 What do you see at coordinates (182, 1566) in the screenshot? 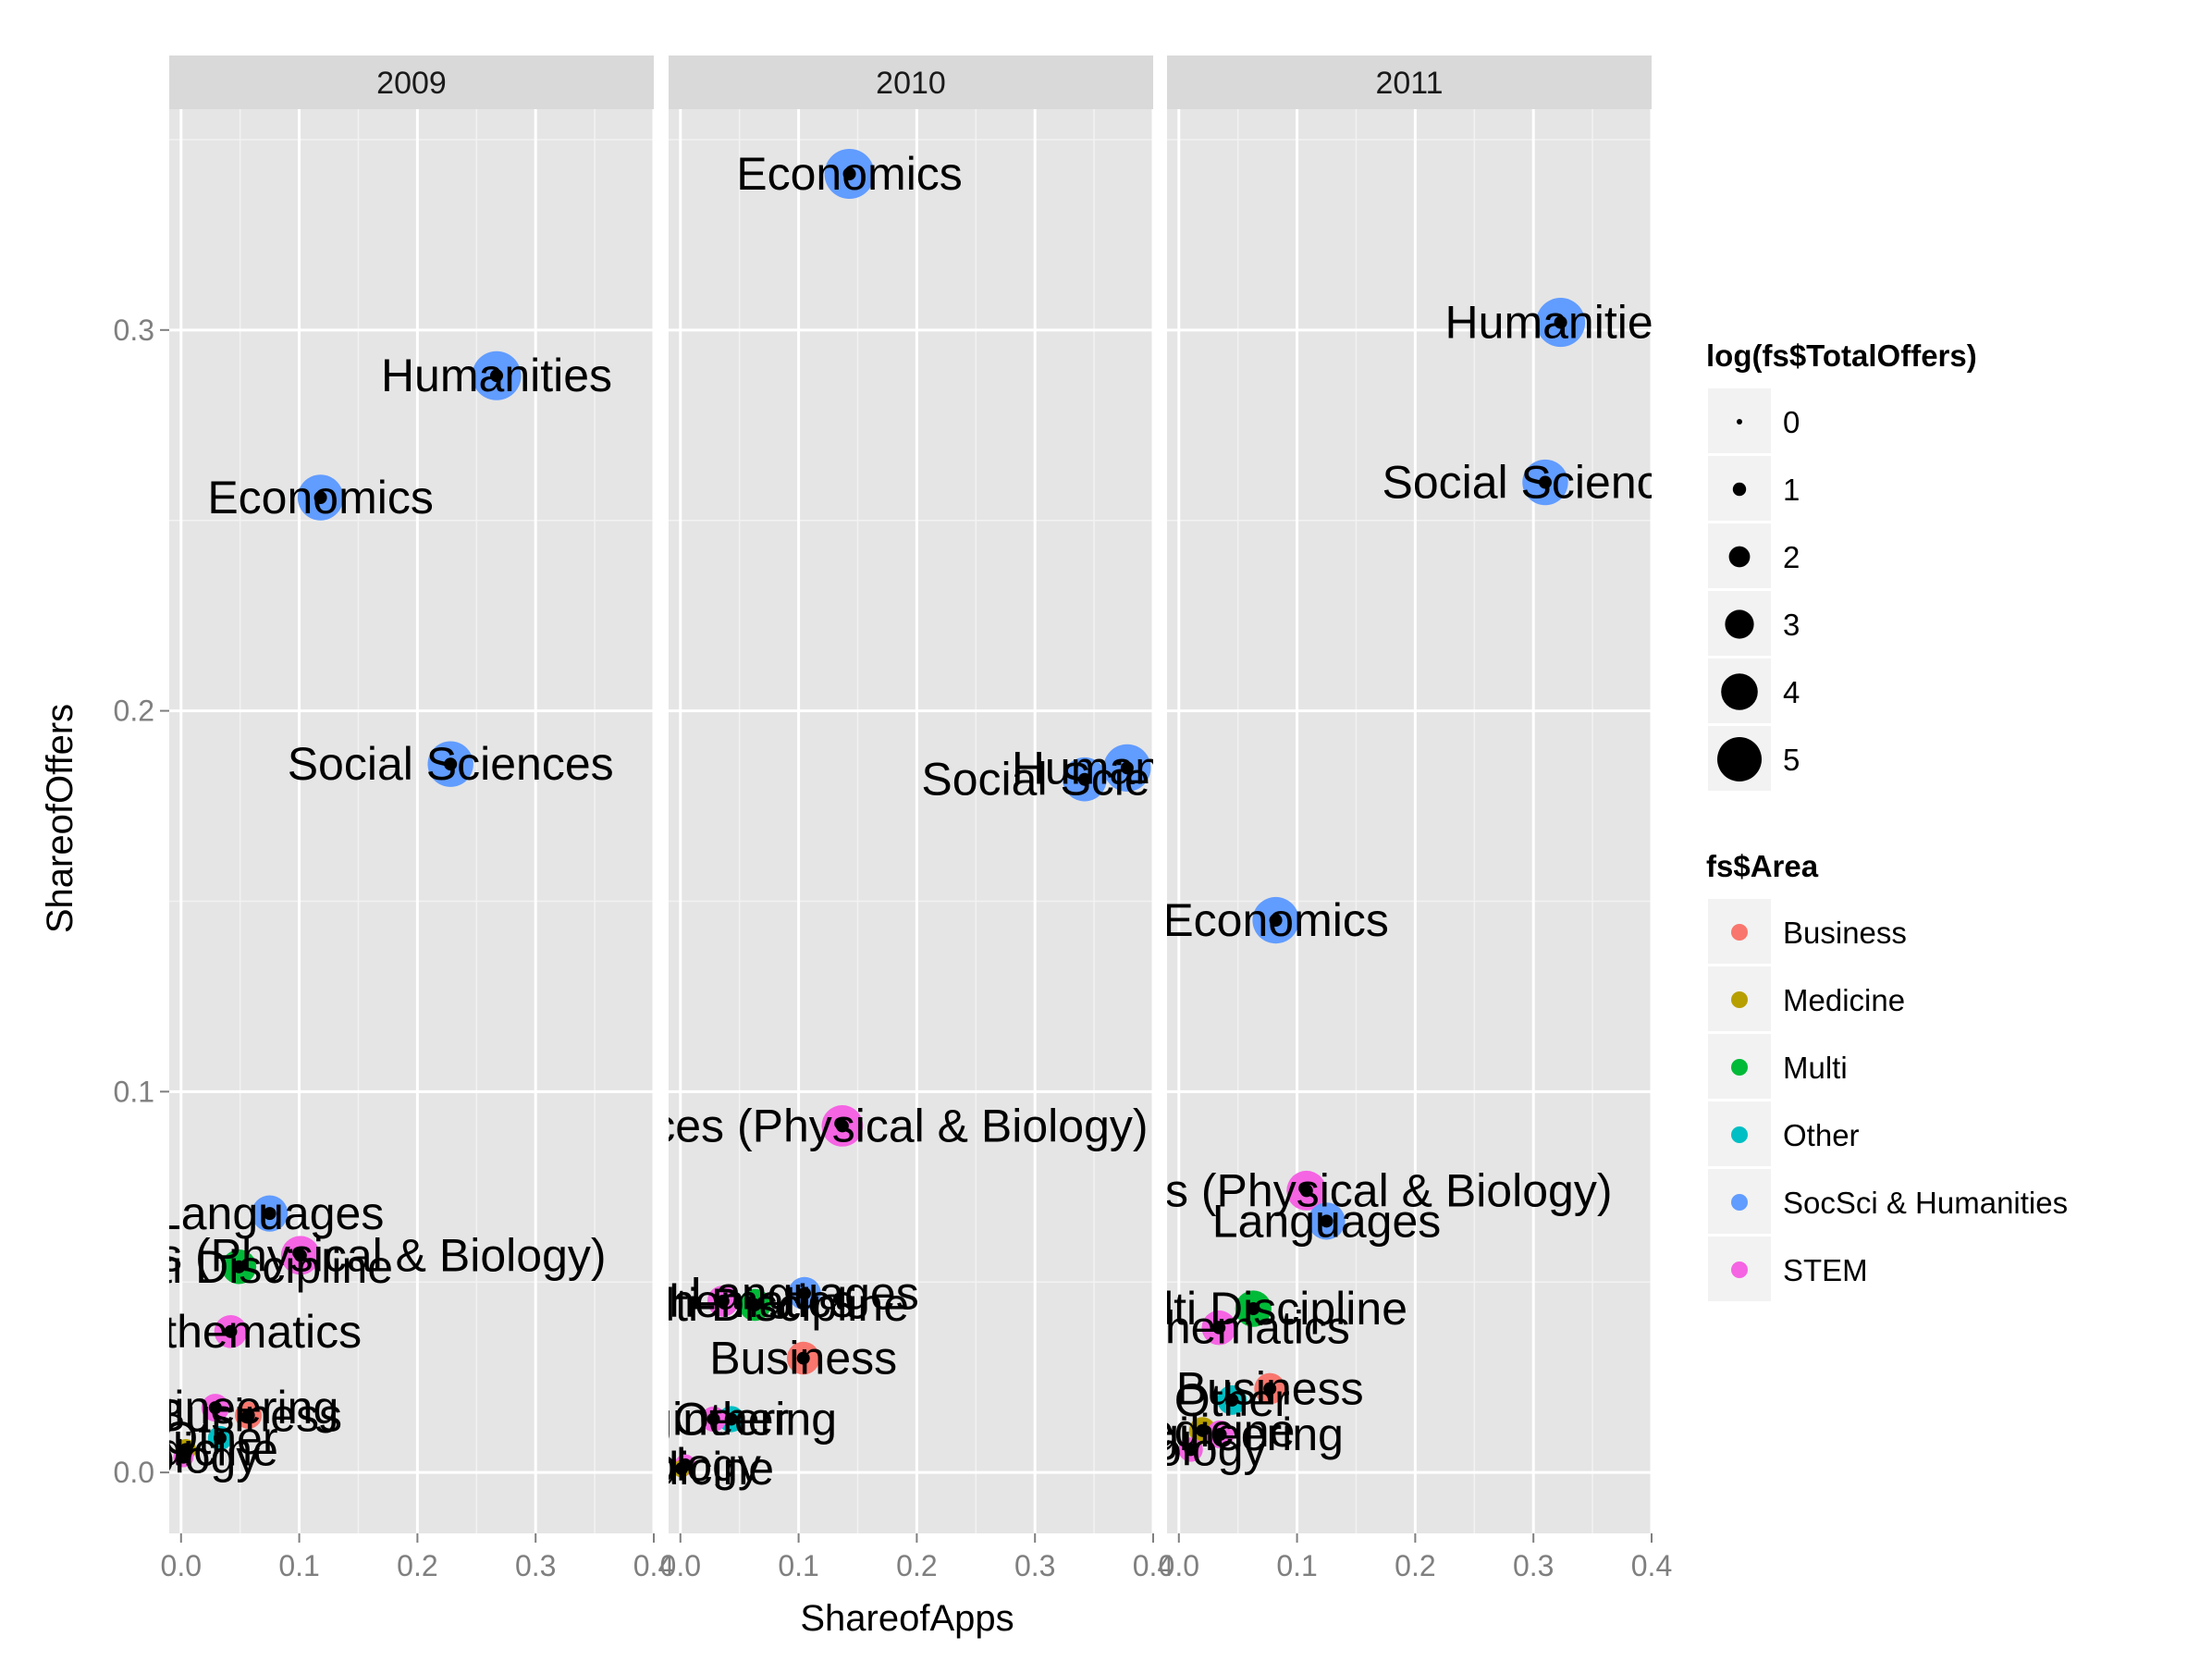
I see `x-tick-label: 0.0` at bounding box center [182, 1566].